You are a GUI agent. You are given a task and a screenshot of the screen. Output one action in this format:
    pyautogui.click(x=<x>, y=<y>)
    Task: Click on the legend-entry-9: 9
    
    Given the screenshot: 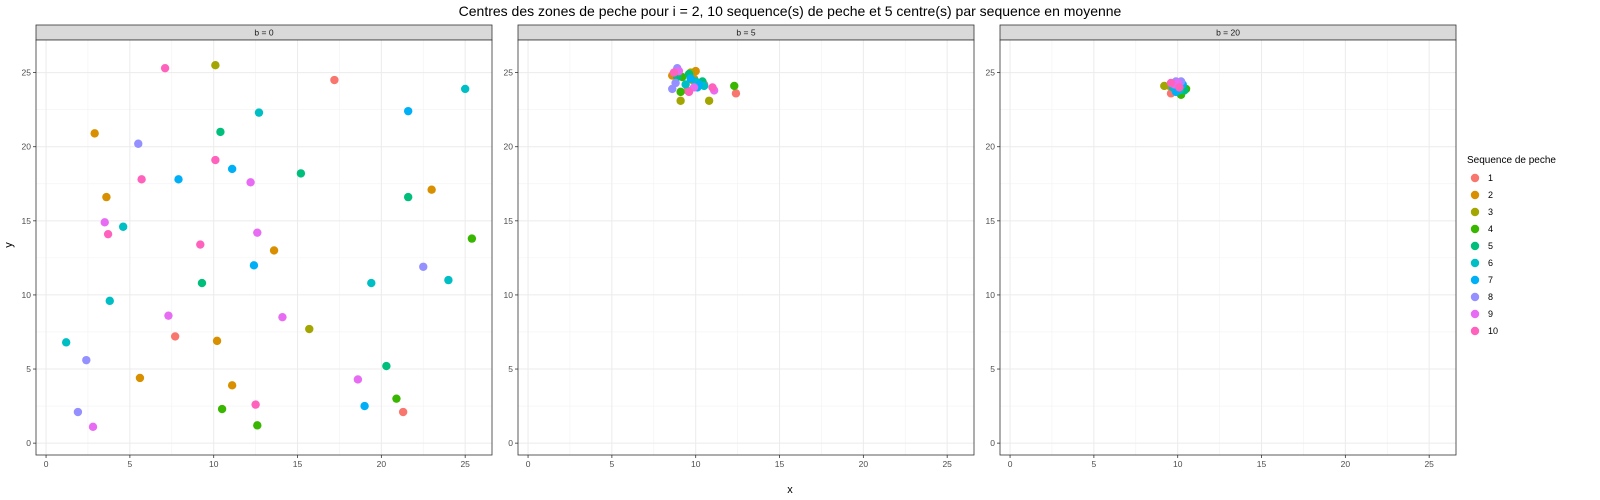 What is the action you would take?
    pyautogui.click(x=1481, y=314)
    